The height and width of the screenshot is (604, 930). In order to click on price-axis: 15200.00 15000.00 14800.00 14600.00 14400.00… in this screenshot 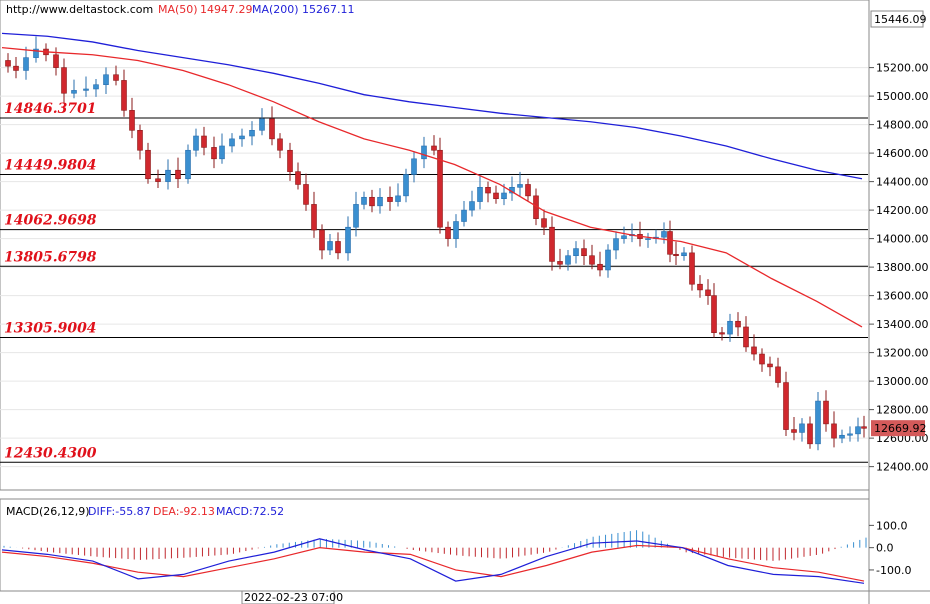, I will do `click(898, 302)`.